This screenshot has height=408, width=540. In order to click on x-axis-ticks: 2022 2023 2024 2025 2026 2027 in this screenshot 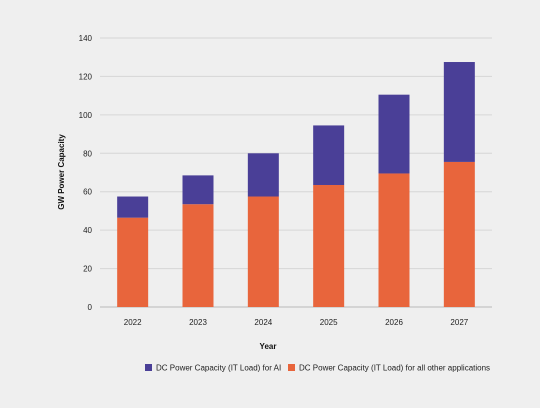, I will do `click(296, 322)`.